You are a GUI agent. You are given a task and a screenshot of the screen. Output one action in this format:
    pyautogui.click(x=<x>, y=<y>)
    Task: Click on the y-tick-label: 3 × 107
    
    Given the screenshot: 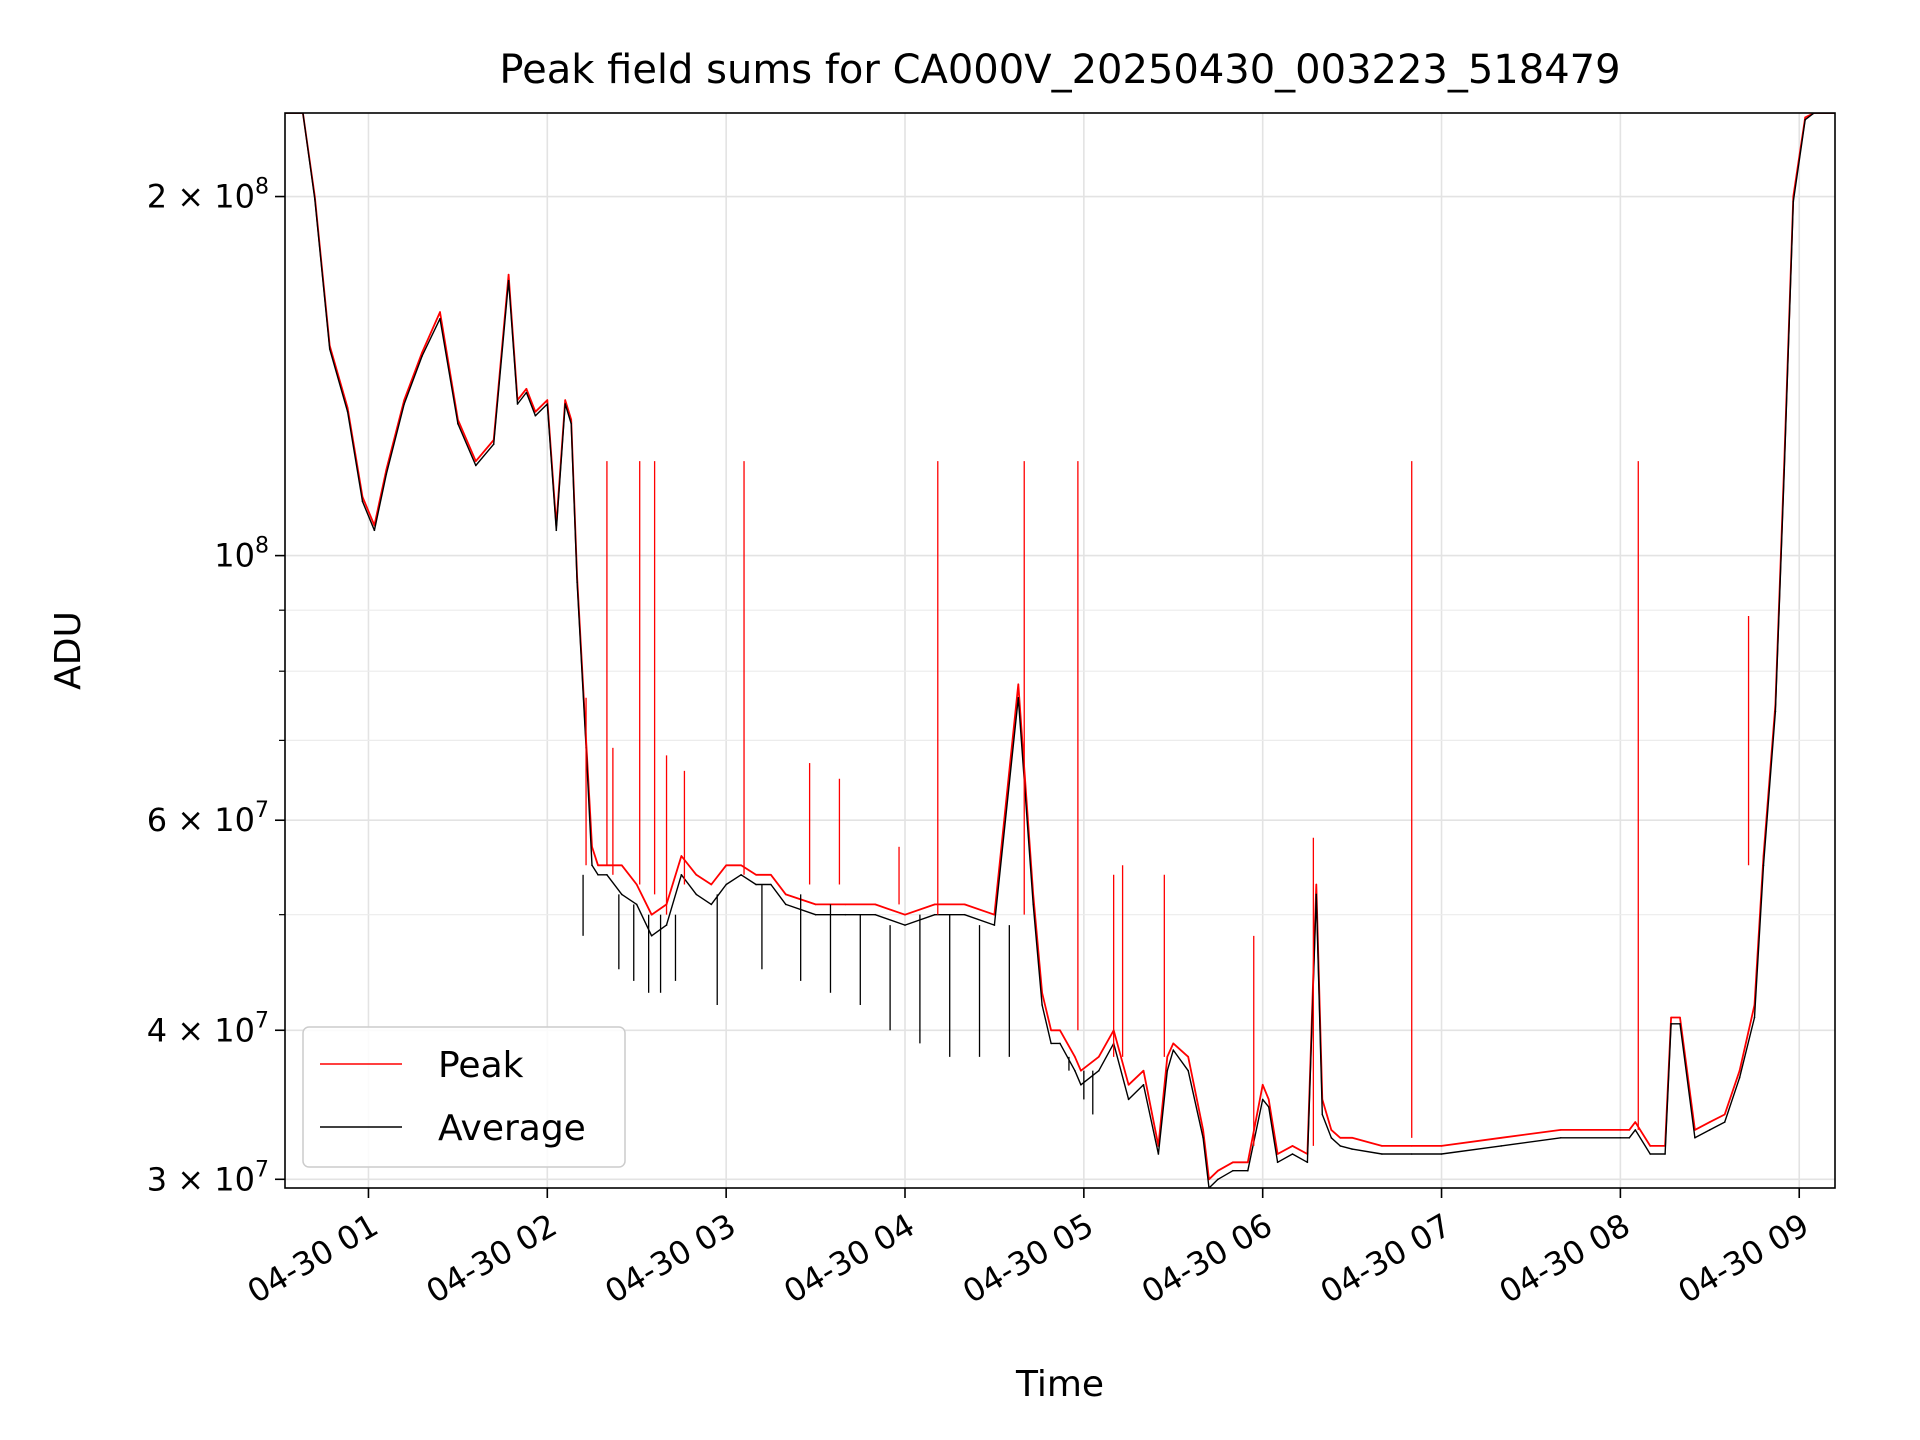 What is the action you would take?
    pyautogui.click(x=208, y=1177)
    